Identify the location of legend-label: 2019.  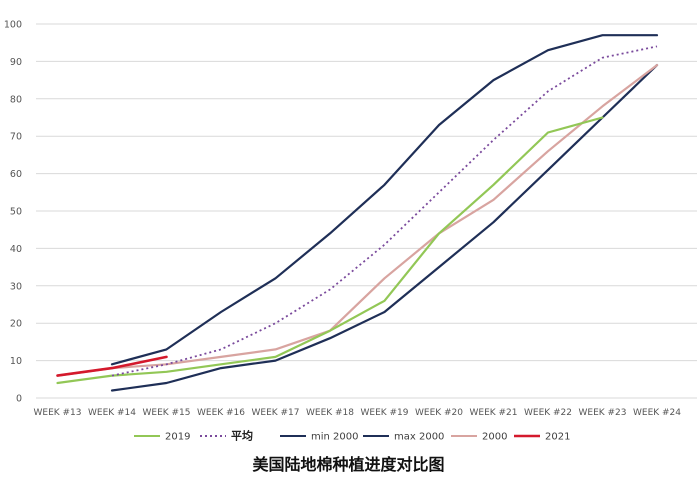
(177, 437).